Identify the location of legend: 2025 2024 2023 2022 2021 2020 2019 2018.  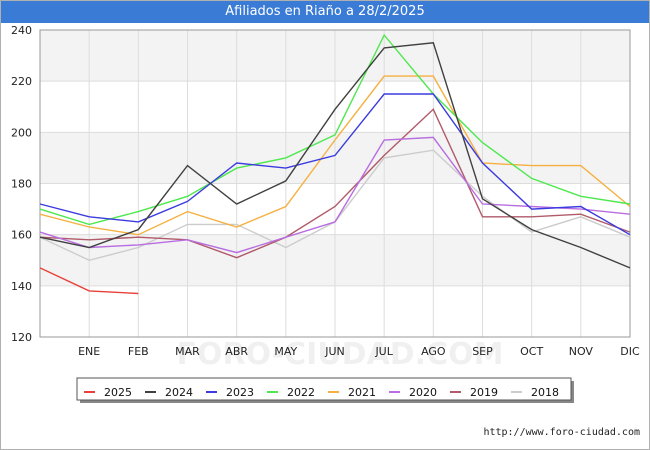
(325, 390).